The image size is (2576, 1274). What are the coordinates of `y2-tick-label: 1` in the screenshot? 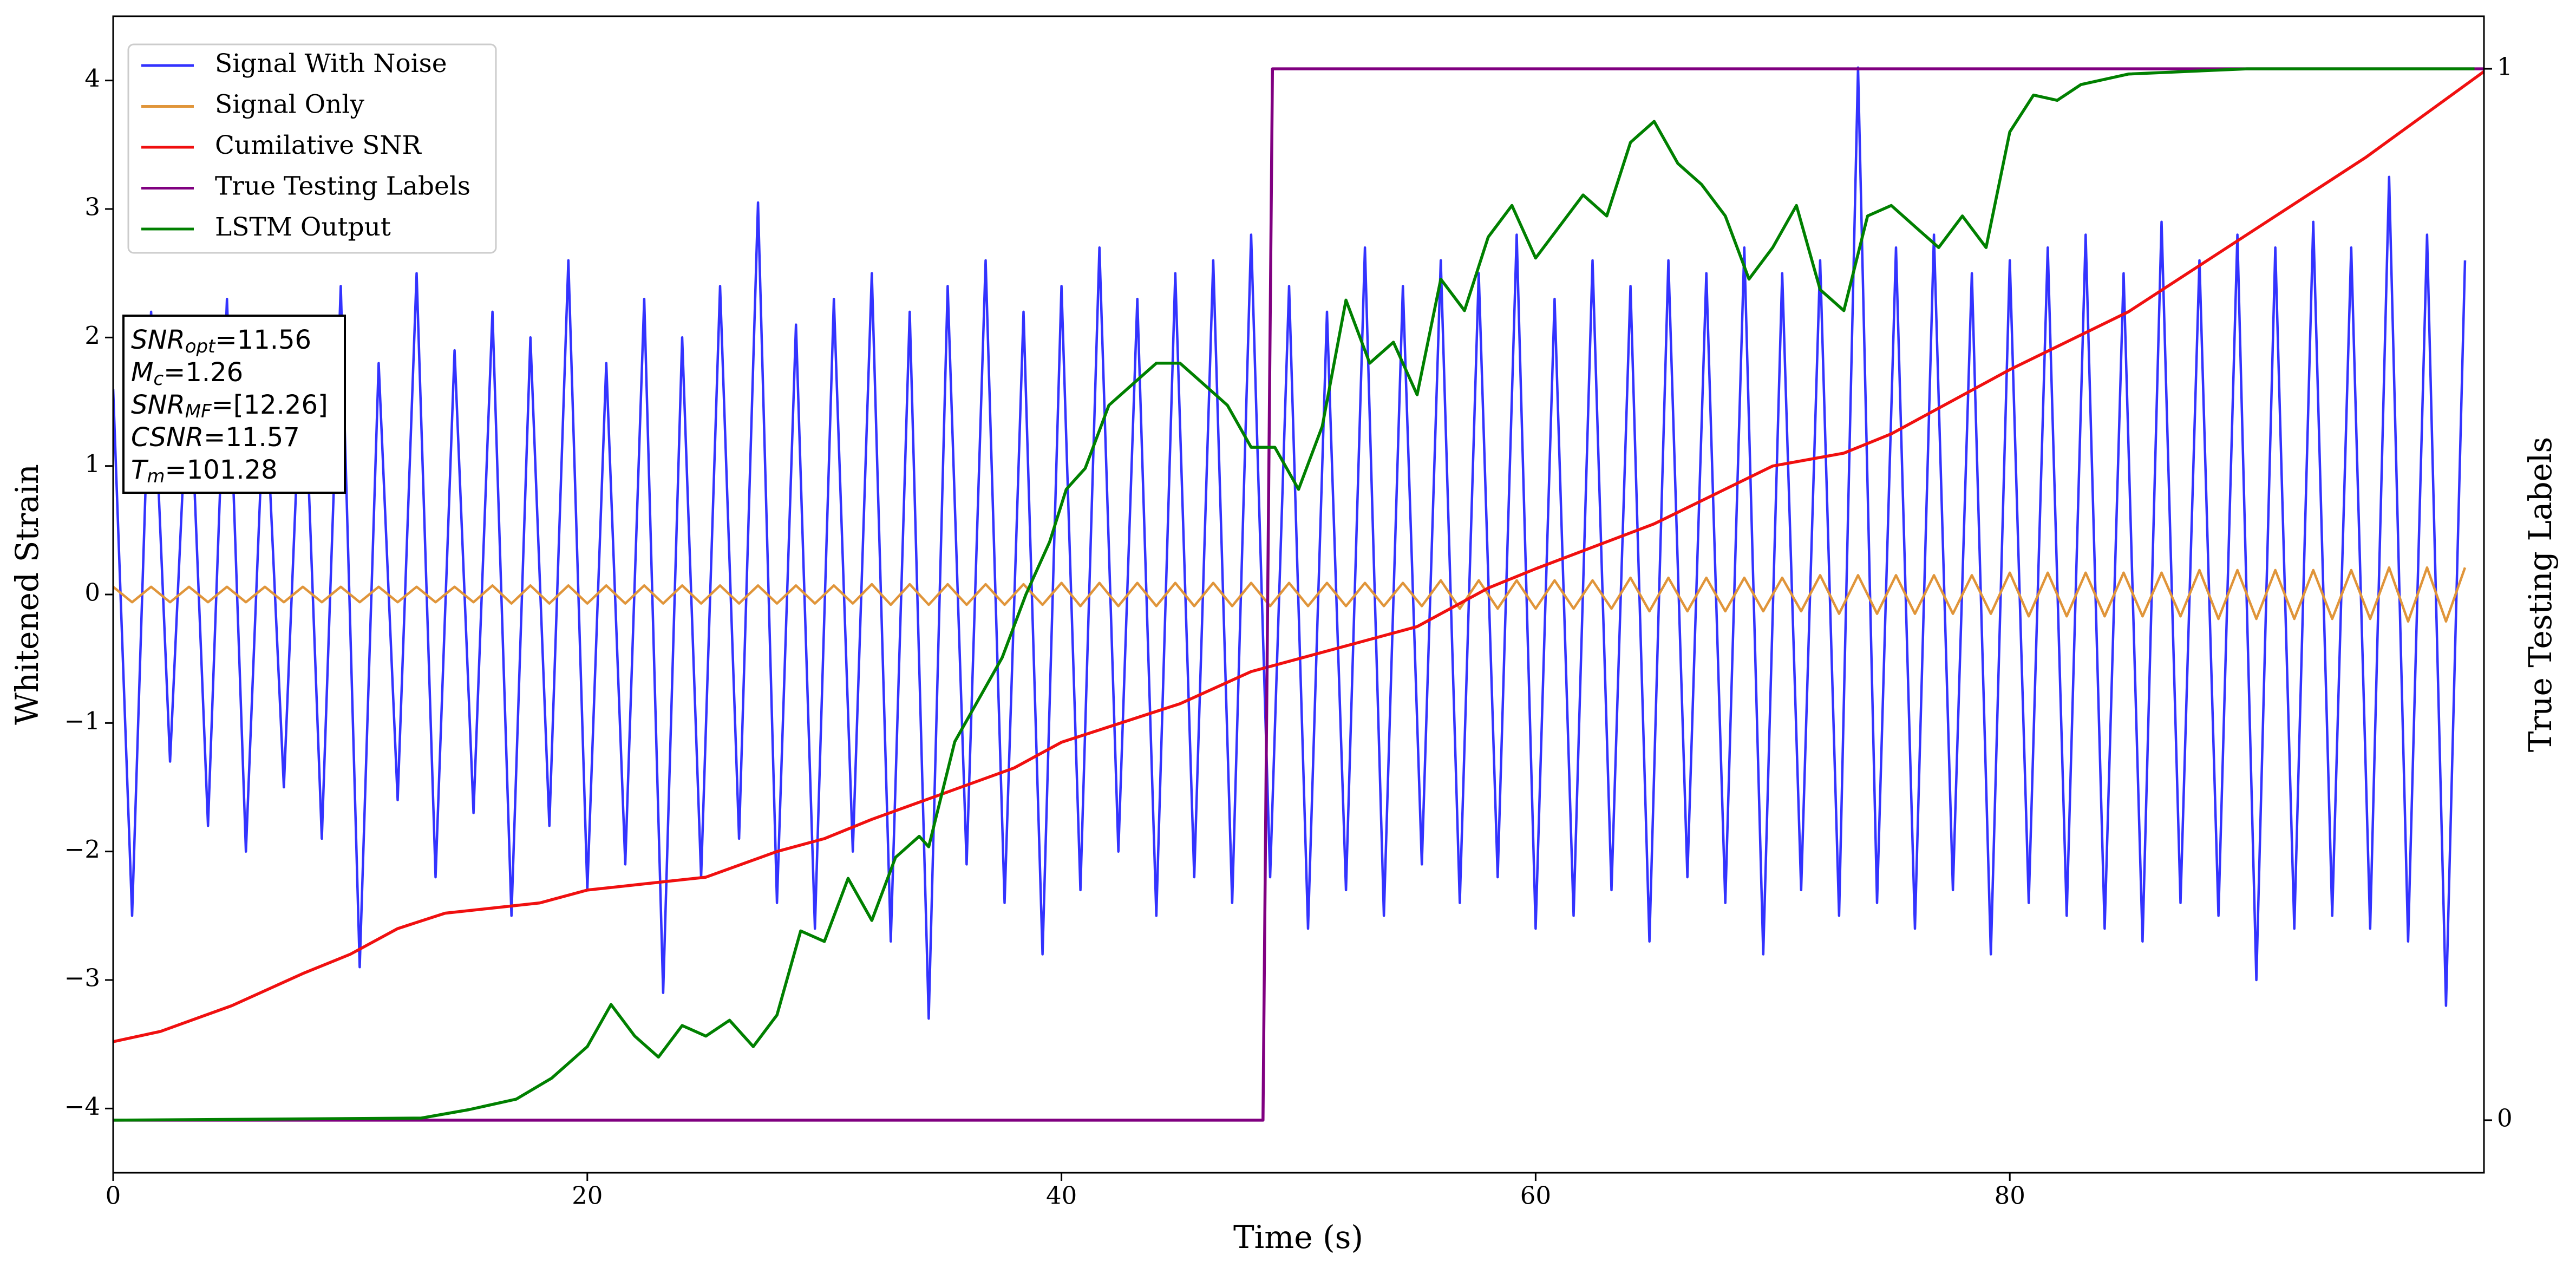 It's located at (2505, 67).